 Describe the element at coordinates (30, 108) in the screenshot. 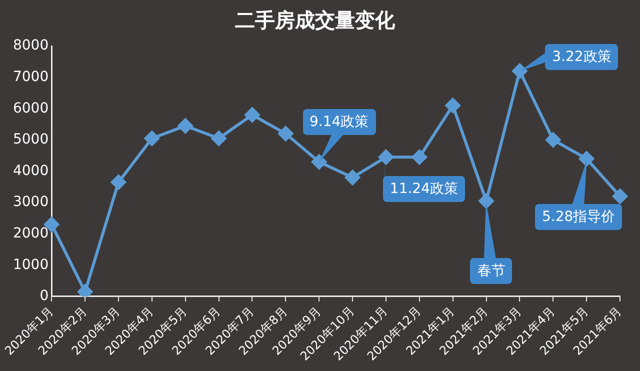

I see `y-tick-label: 6000` at that location.